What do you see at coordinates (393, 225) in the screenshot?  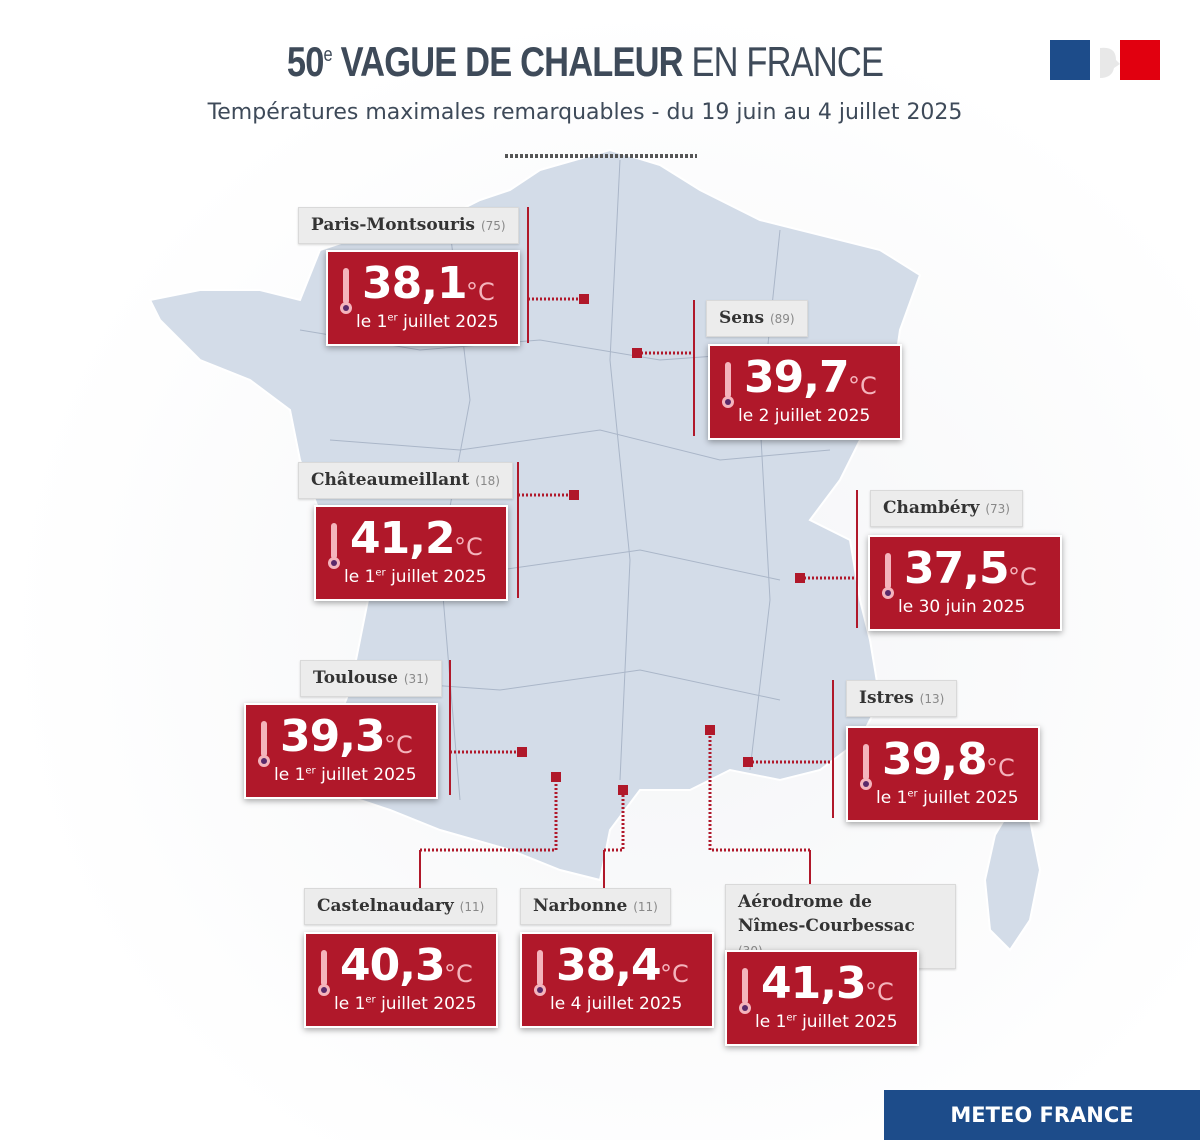 I see `station-name: Paris-Montsouris` at bounding box center [393, 225].